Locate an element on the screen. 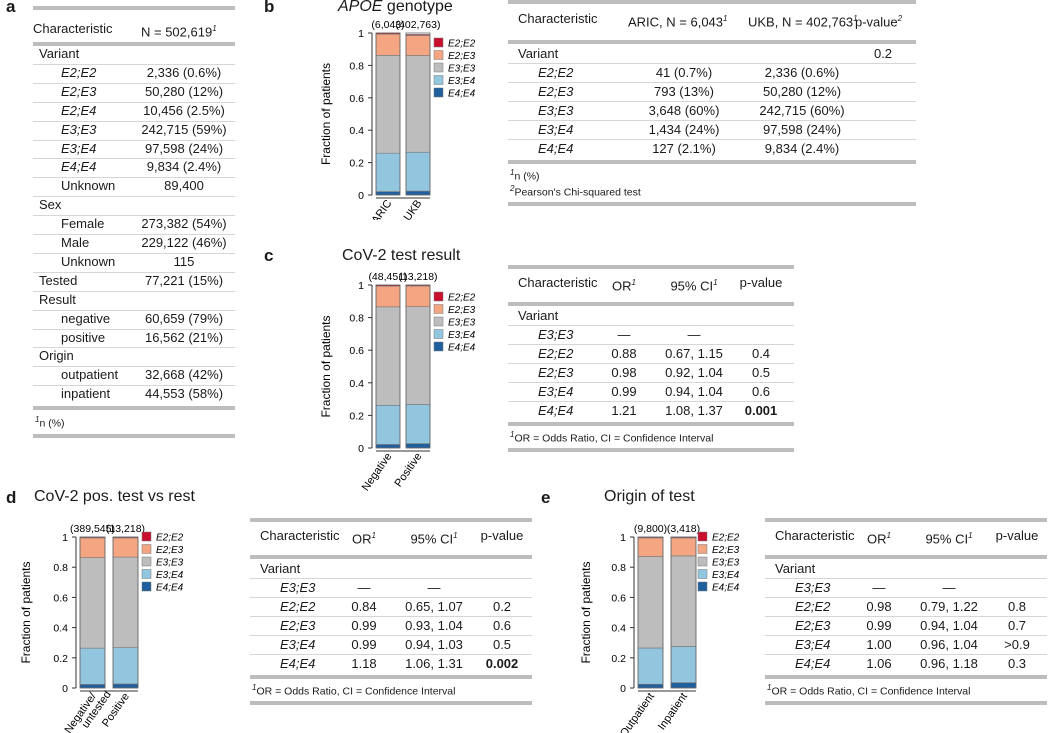  cell-text: E3;E4 is located at coordinates (79, 148).